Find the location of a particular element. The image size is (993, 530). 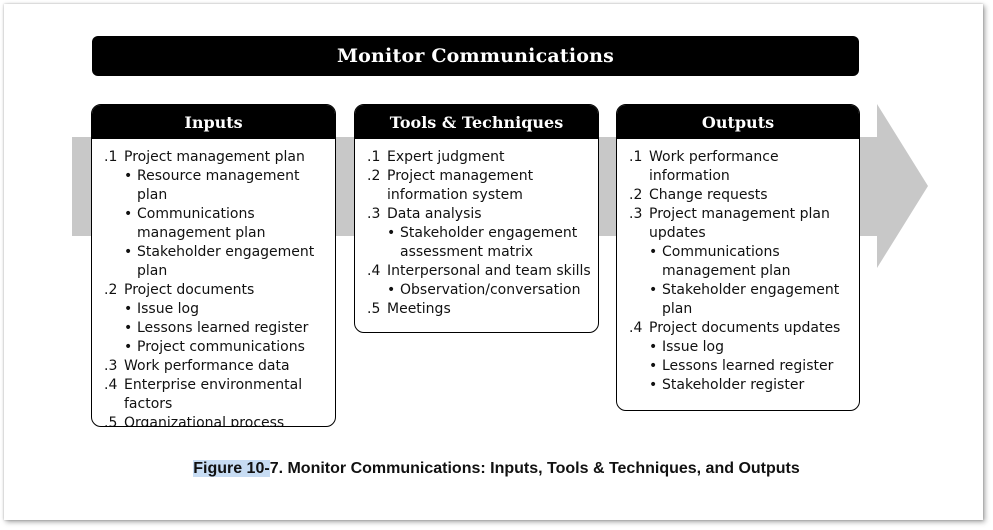

process-title-text: Monitor Communications is located at coordinates (475, 56).